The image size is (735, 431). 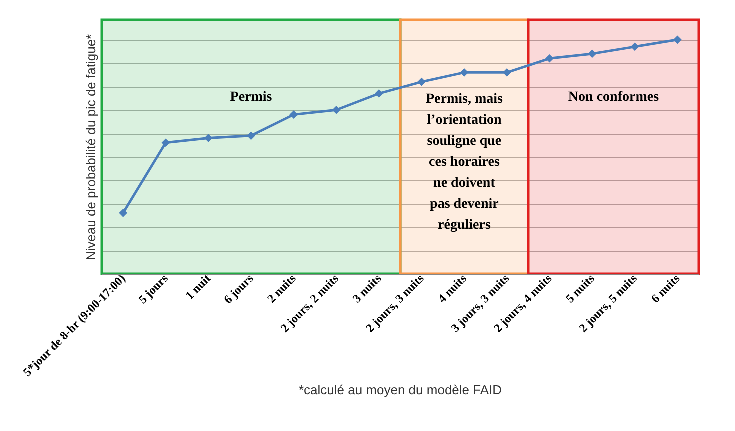 I want to click on text: *calculé au moyen du modèle FAID, so click(x=400, y=390).